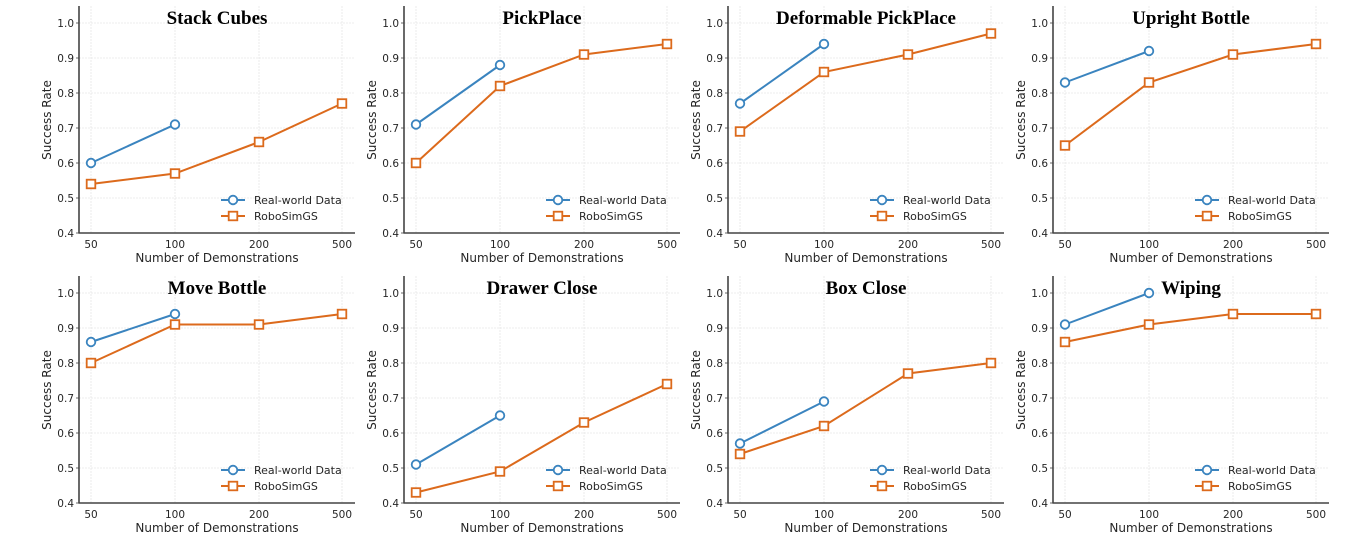 The height and width of the screenshot is (546, 1352). I want to click on panel-title: Wiping, so click(1191, 288).